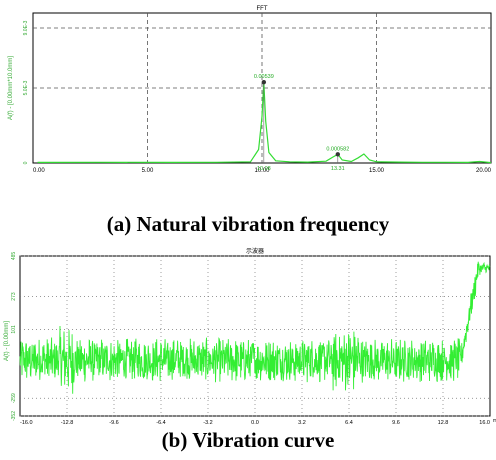 The width and height of the screenshot is (496, 460). Describe the element at coordinates (113, 423) in the screenshot. I see `vibration-x-tick-label: -9.6` at that location.